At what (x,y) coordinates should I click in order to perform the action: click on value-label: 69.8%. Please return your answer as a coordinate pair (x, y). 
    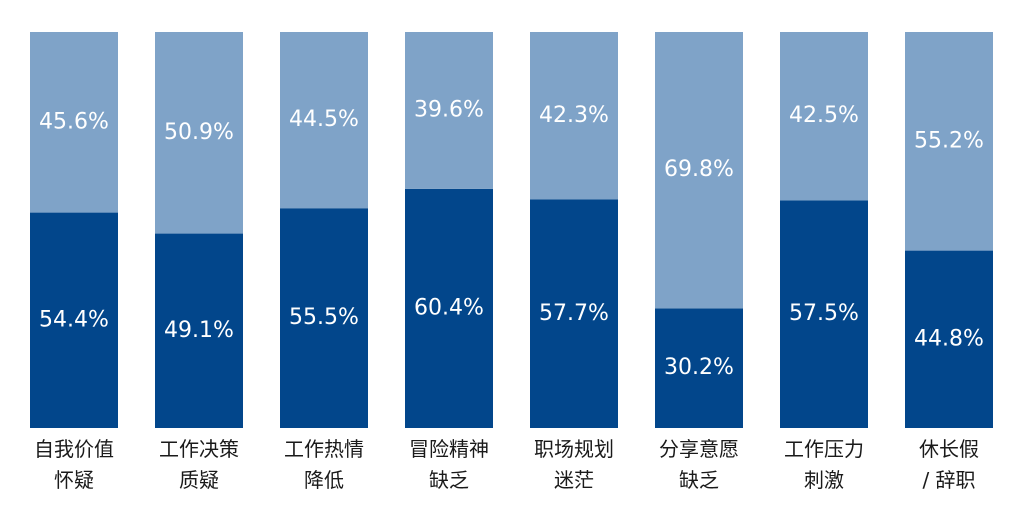
    Looking at the image, I should click on (699, 169).